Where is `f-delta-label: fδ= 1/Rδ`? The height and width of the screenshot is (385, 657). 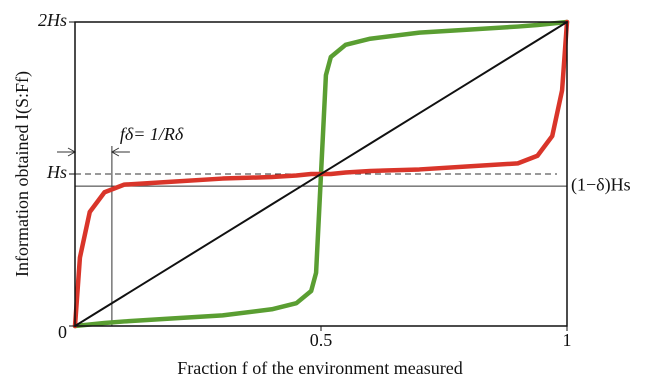
f-delta-label: fδ= 1/Rδ is located at coordinates (152, 134).